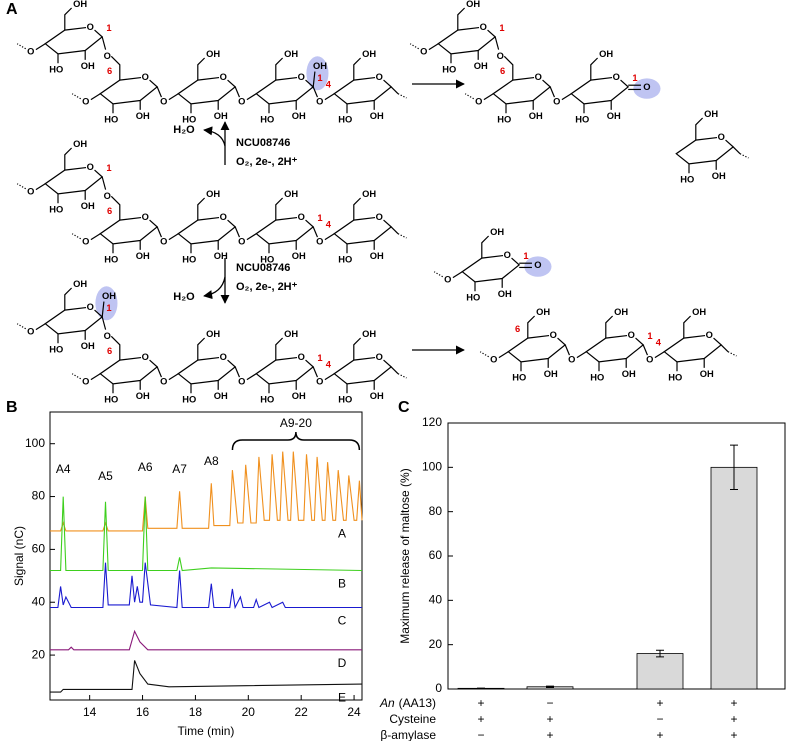 The height and width of the screenshot is (741, 787). Describe the element at coordinates (432, 422) in the screenshot. I see `y-tick-label: 120` at that location.